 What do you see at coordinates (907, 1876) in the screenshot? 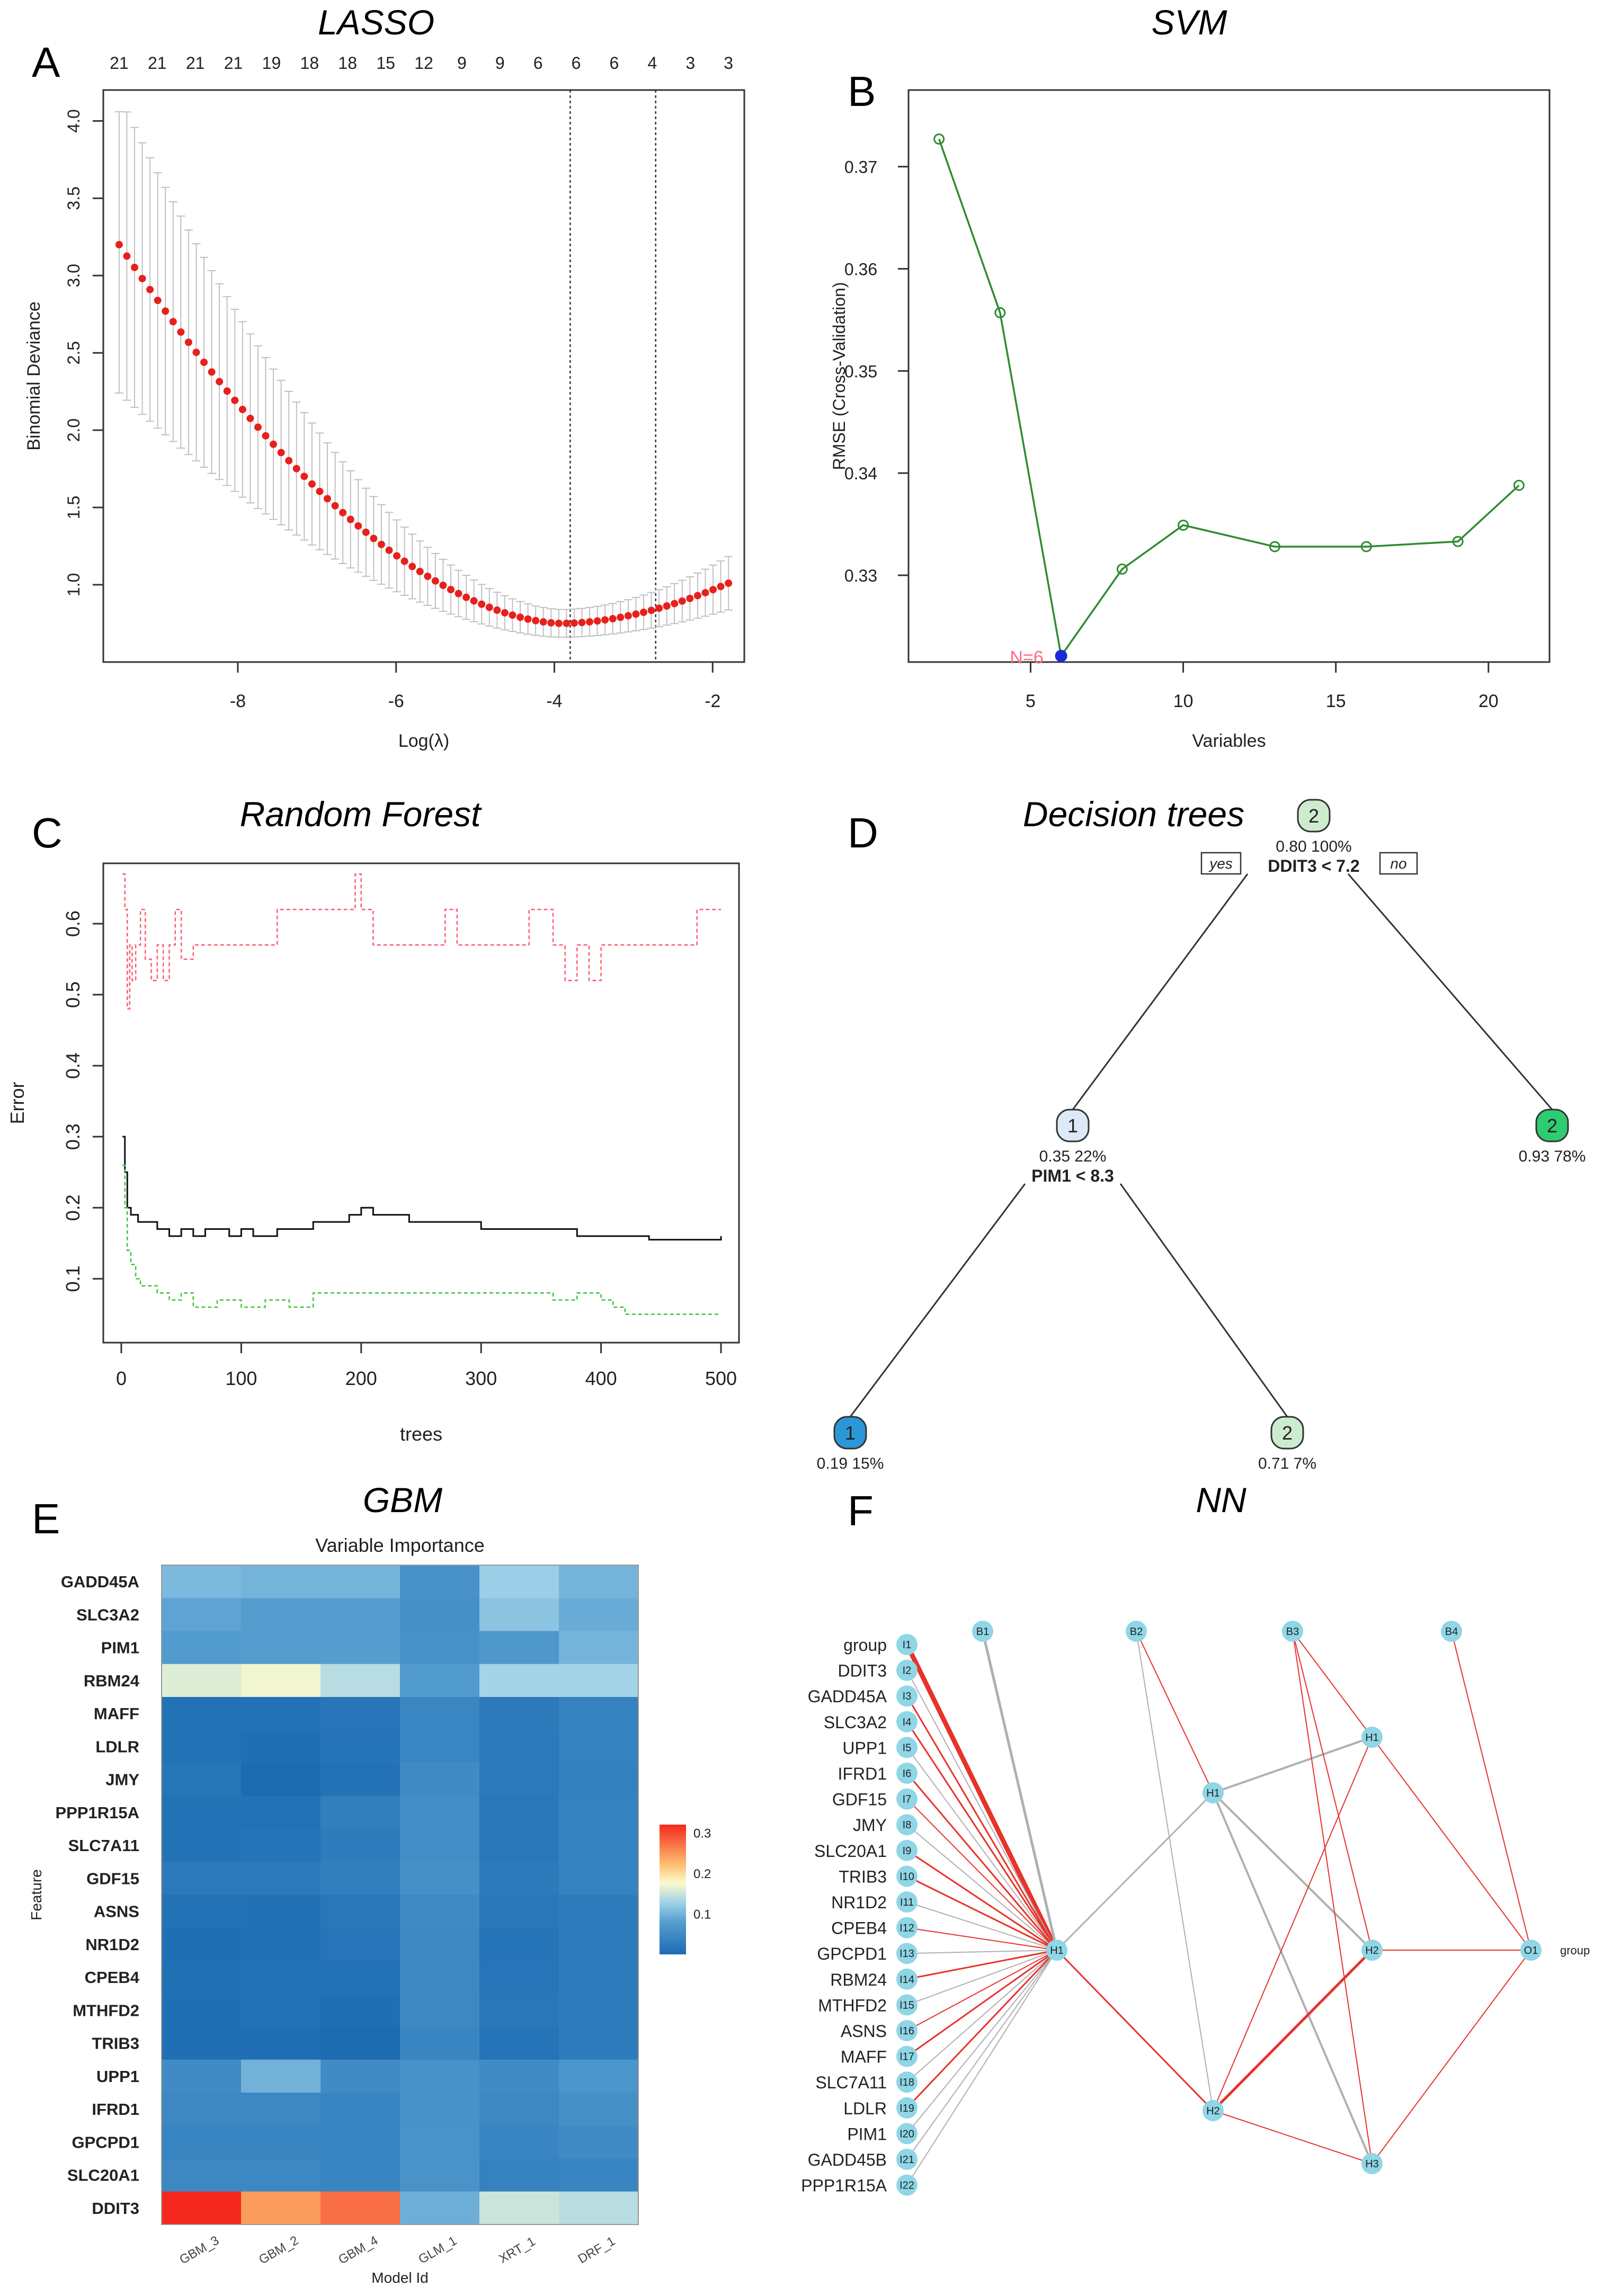
I see `nn-input-node-label: I10` at bounding box center [907, 1876].